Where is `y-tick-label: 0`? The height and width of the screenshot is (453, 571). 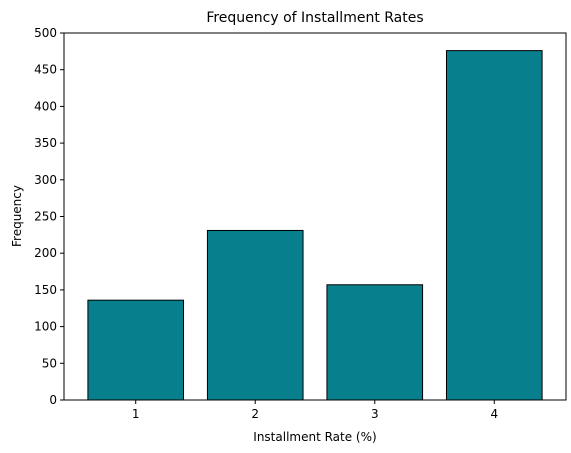
y-tick-label: 0 is located at coordinates (53, 400).